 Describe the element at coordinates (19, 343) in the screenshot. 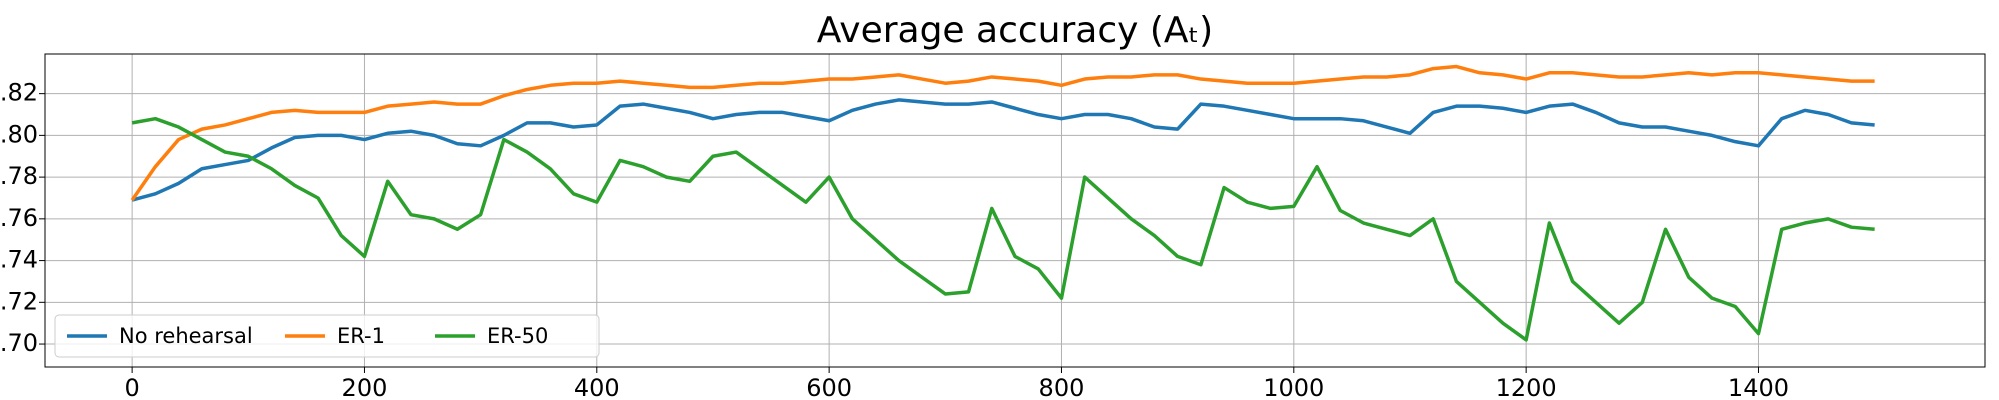

I see `y-tick-label: 0.70` at that location.